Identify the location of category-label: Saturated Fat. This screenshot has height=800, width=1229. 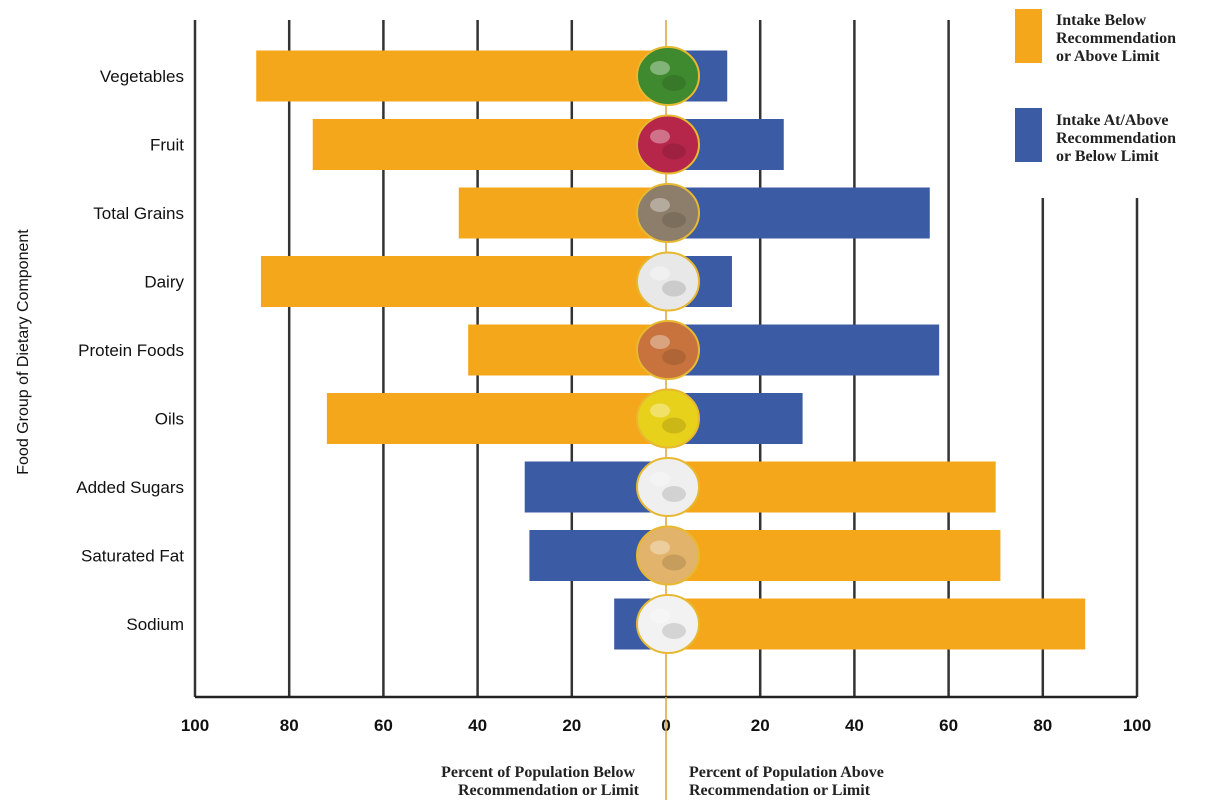
(132, 556).